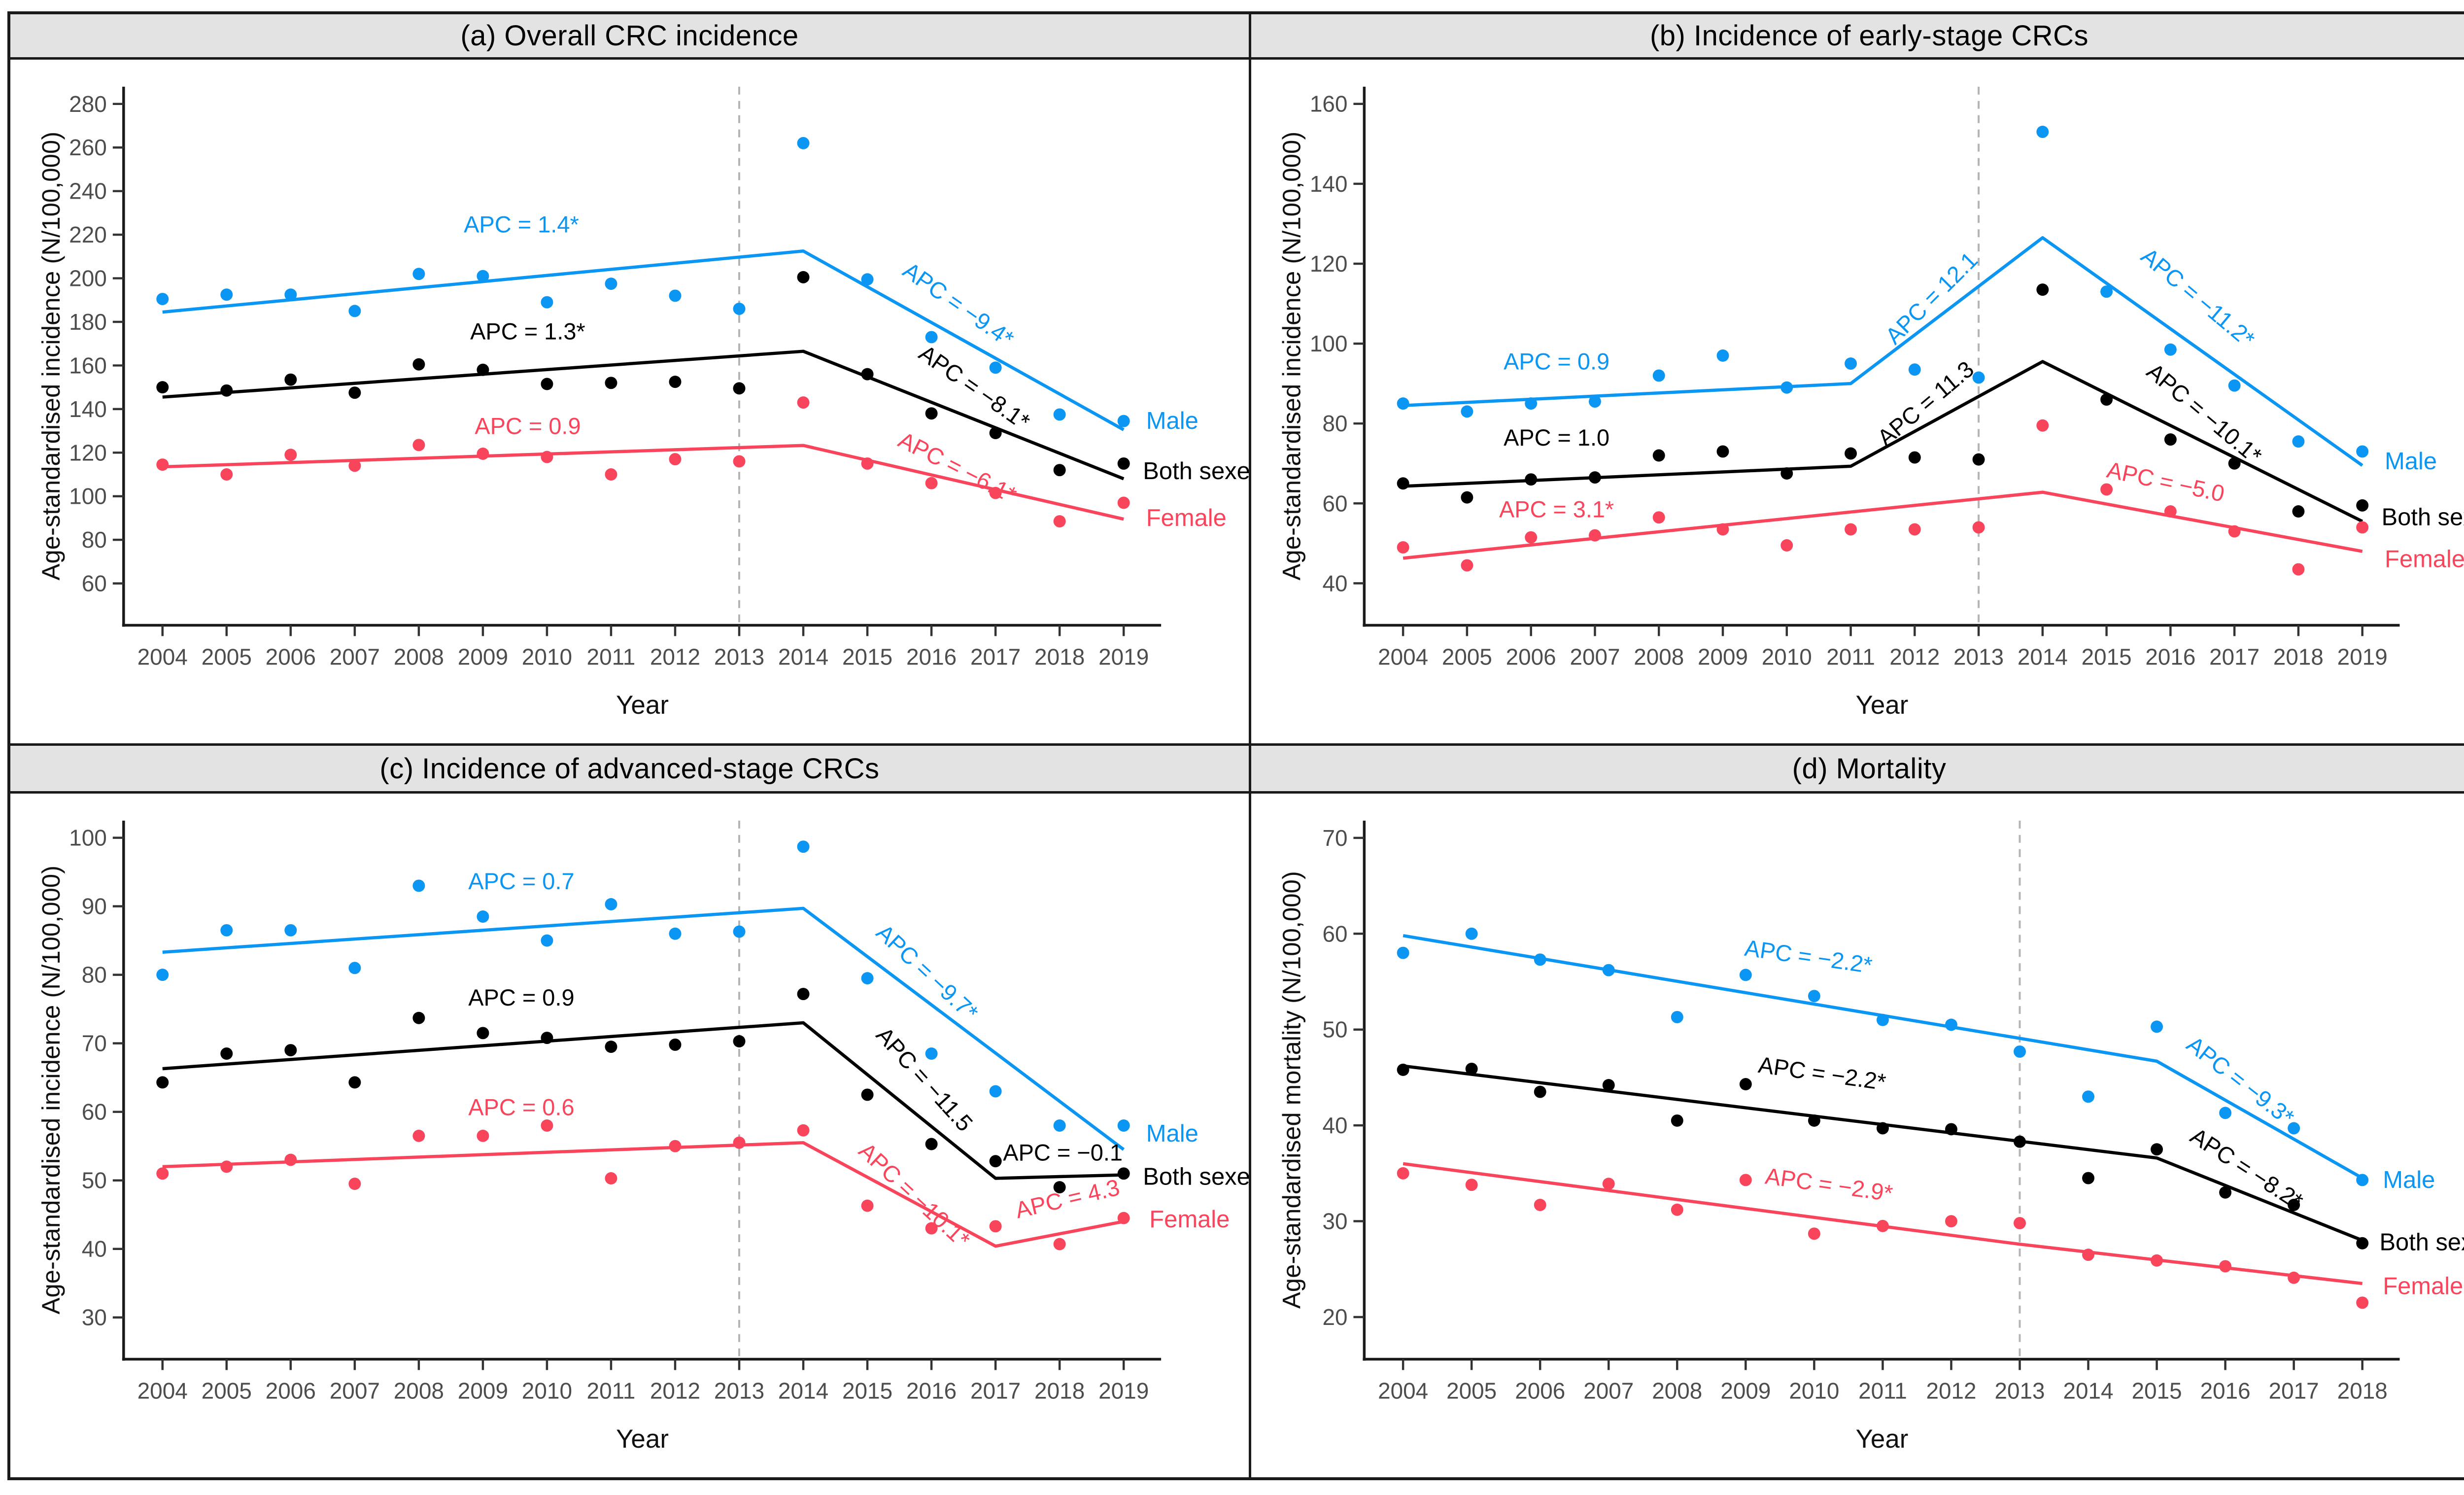 Image resolution: width=2464 pixels, height=1495 pixels. What do you see at coordinates (1403, 656) in the screenshot?
I see `x-tick-label: 2004` at bounding box center [1403, 656].